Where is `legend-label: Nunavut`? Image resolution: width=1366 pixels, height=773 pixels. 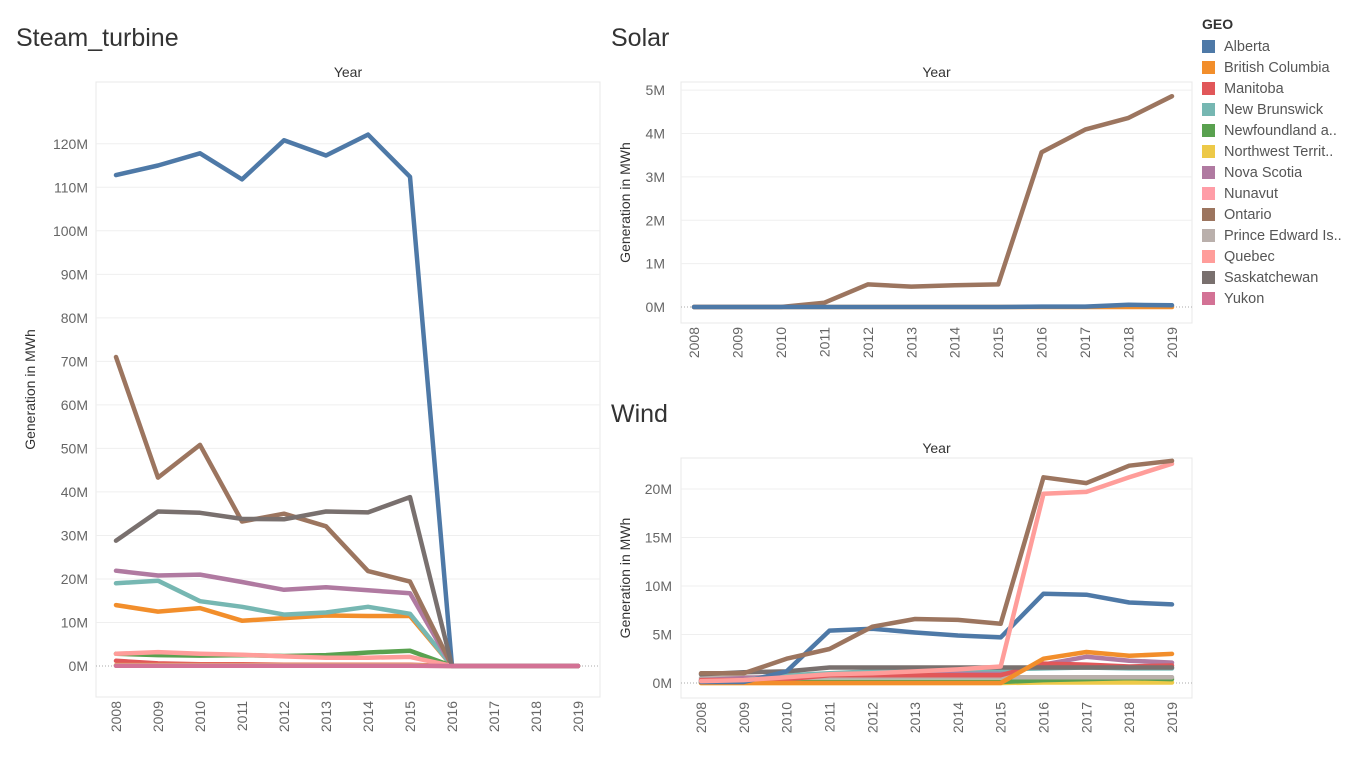
legend-label: Nunavut is located at coordinates (1251, 194).